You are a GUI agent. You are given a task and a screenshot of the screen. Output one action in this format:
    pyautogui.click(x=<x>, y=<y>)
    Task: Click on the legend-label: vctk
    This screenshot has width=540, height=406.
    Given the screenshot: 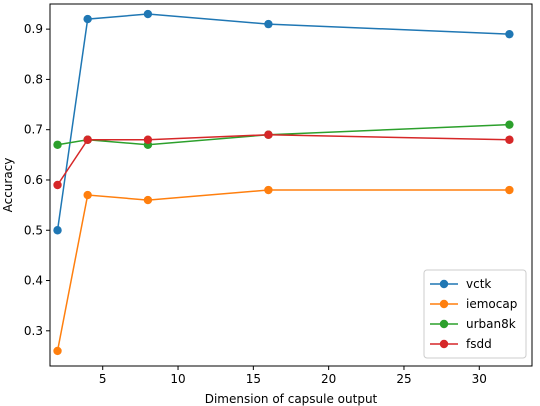 What is the action you would take?
    pyautogui.click(x=478, y=284)
    